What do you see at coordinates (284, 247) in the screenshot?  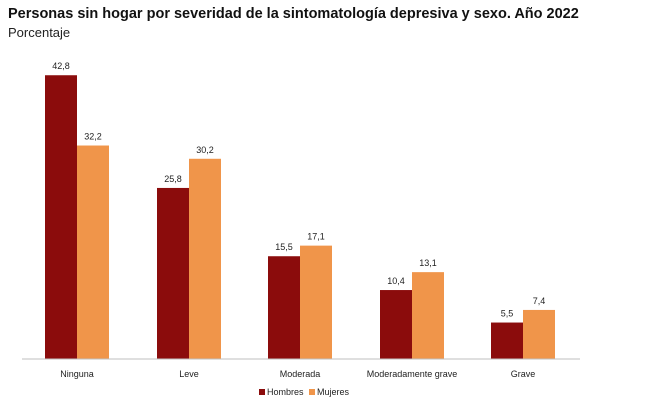 I see `data-label-hombres-3: 15,5` at bounding box center [284, 247].